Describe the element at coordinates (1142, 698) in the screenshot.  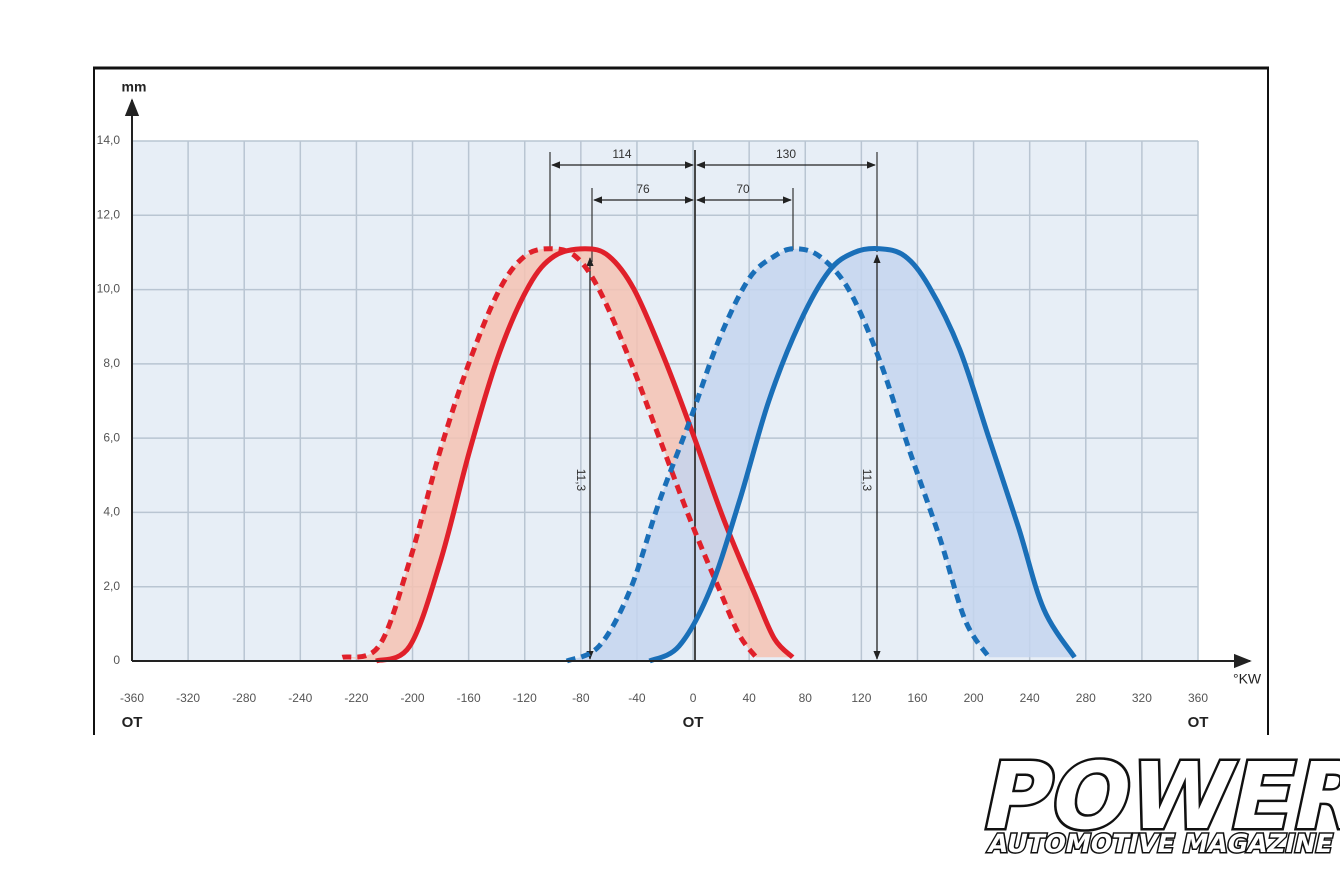
I see `x-tick-label: 320` at that location.